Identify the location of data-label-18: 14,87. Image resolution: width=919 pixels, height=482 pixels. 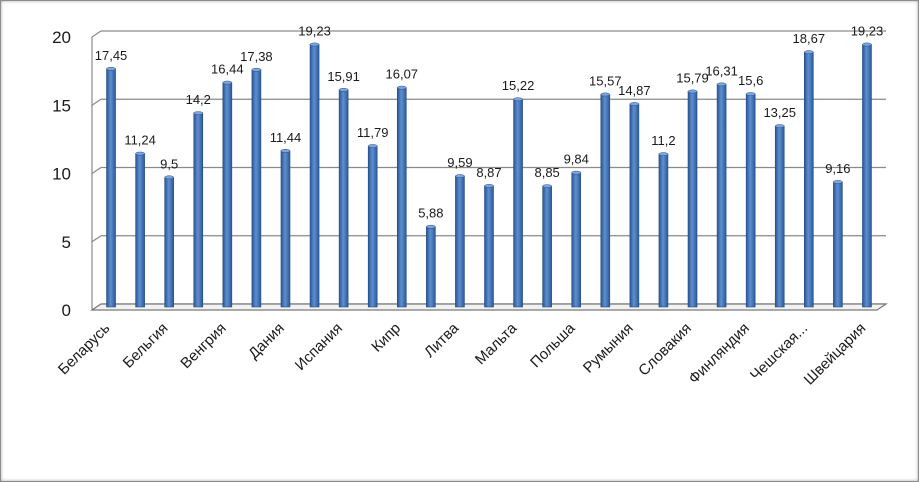
(634, 90).